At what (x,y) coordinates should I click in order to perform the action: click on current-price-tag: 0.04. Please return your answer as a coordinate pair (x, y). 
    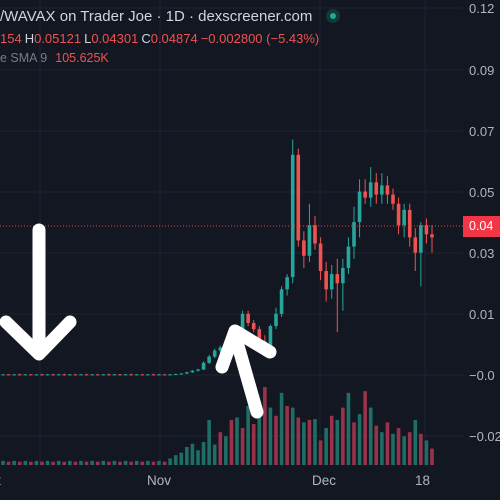
    Looking at the image, I should click on (481, 226).